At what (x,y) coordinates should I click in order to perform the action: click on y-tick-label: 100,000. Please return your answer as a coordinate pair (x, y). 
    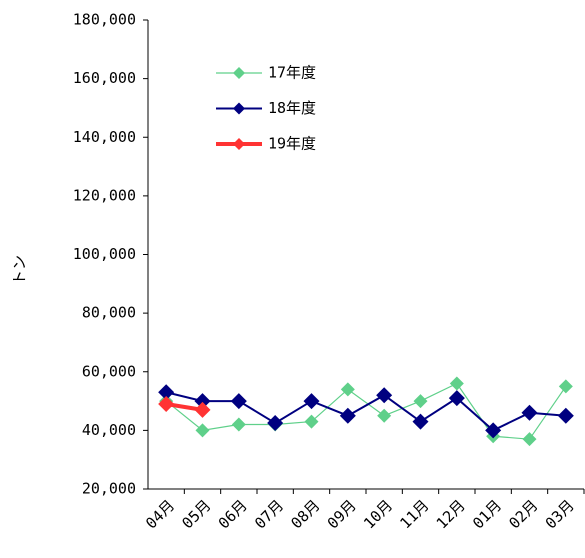
    Looking at the image, I should click on (104, 254).